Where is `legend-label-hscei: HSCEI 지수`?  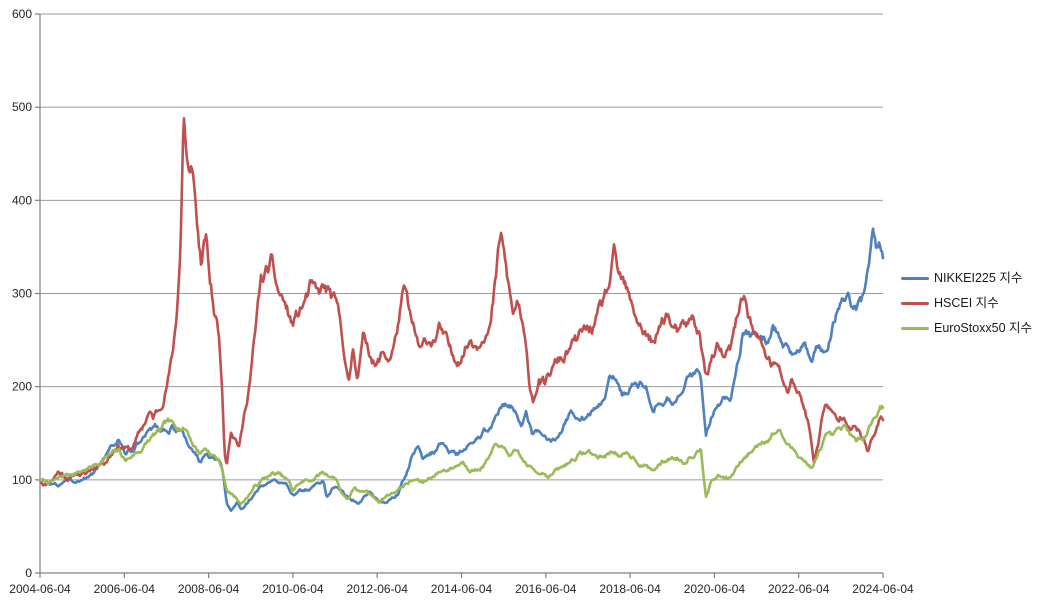
legend-label-hscei: HSCEI 지수 is located at coordinates (966, 303).